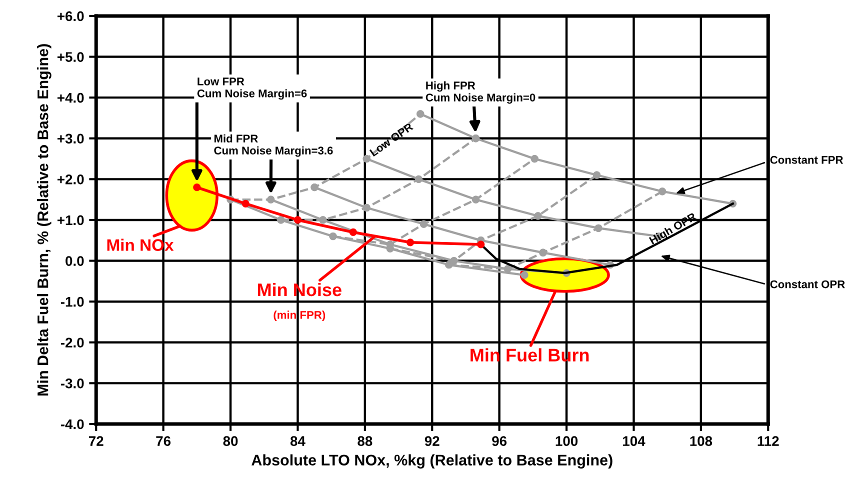  I want to click on y-tick-label: -1.0, so click(72, 301).